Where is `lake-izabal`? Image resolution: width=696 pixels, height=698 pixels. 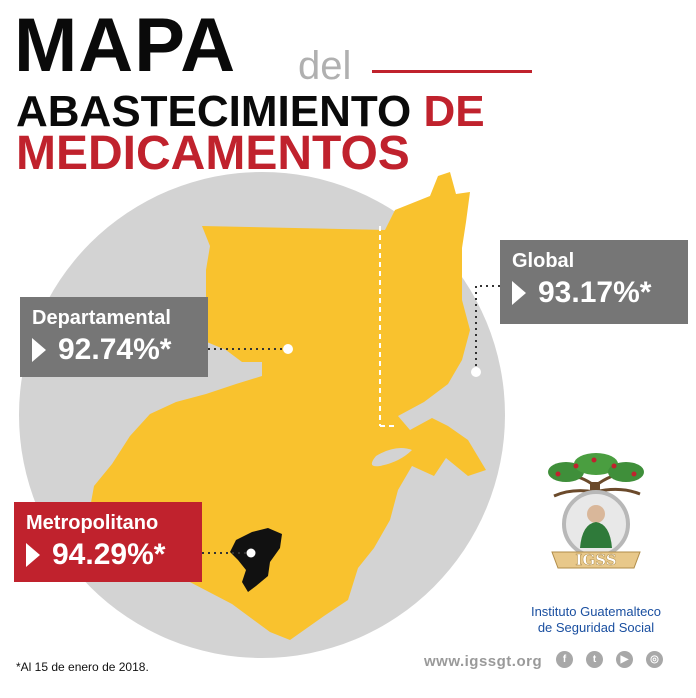
lake-izabal is located at coordinates (391, 457).